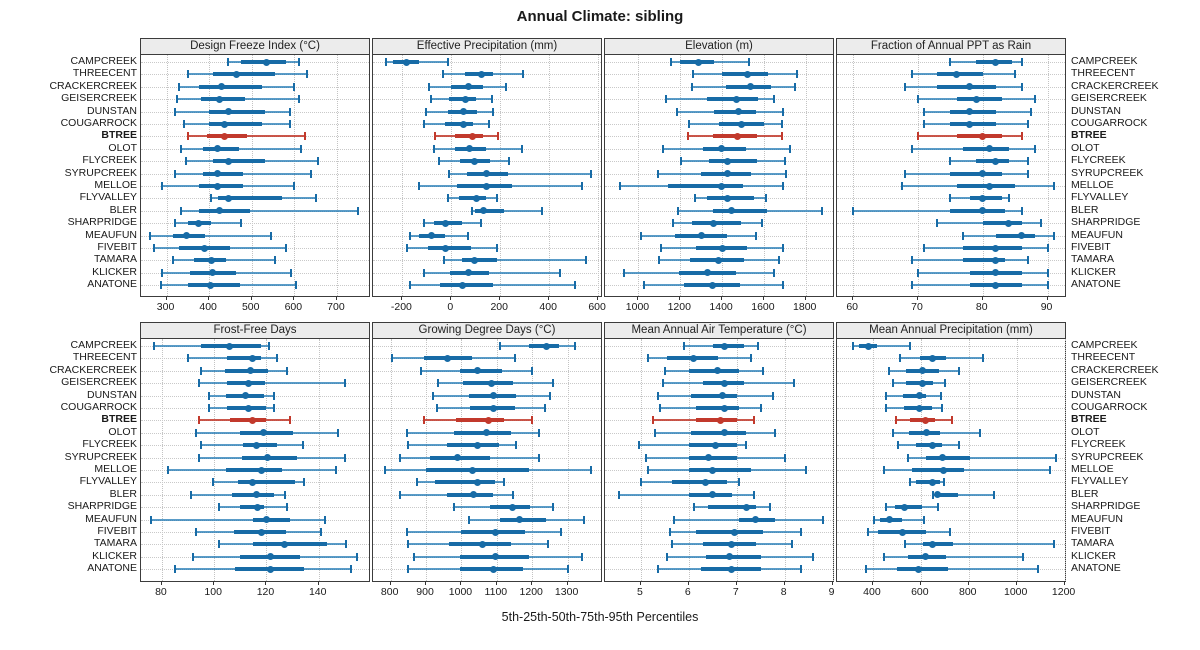 Image resolution: width=1200 pixels, height=650 pixels. I want to click on panel-header: Growing Degree Days (°C), so click(487, 330).